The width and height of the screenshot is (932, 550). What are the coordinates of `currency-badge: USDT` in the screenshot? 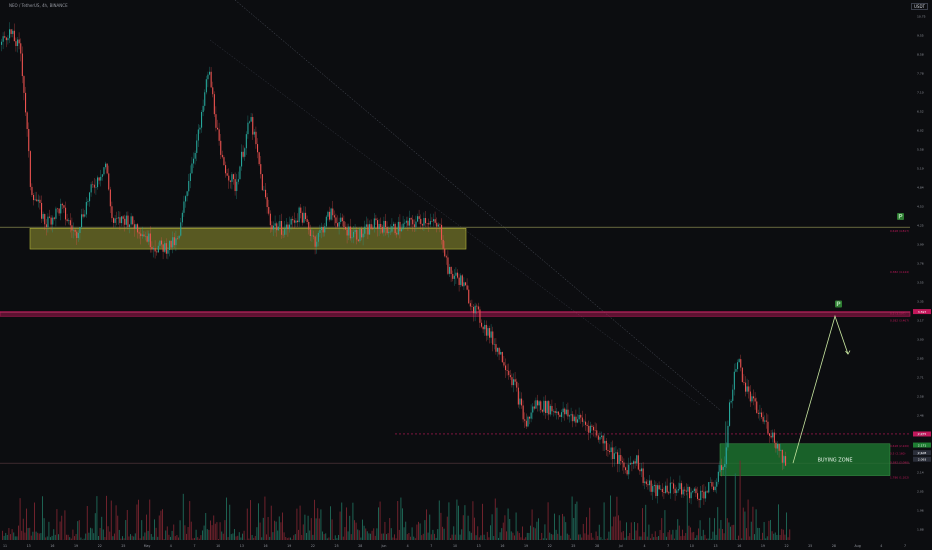 It's located at (919, 6).